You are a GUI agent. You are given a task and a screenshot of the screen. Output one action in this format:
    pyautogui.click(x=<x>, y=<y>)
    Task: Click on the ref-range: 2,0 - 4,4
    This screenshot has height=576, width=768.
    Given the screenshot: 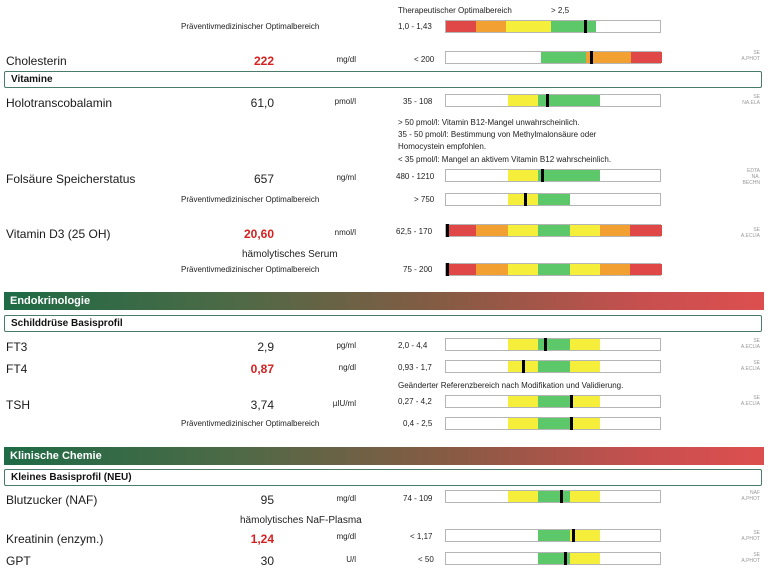 What is the action you would take?
    pyautogui.click(x=413, y=345)
    